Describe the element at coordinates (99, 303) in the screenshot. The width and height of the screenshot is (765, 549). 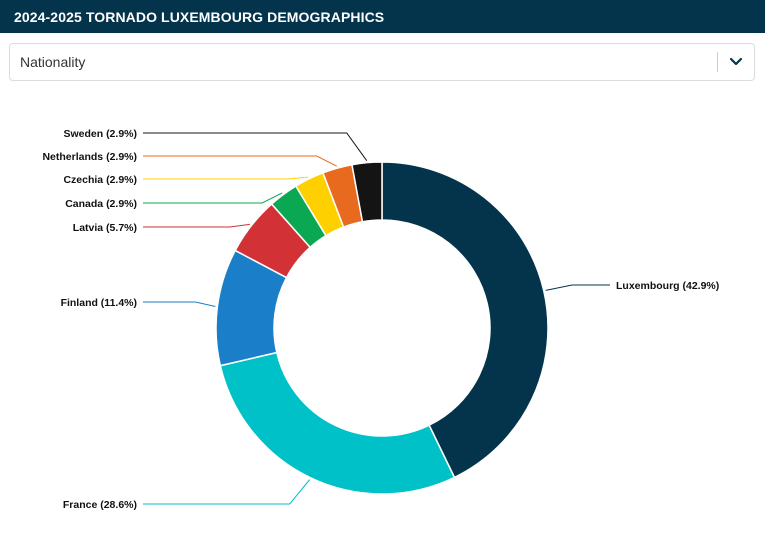
I see `slice-label-finland: Finland (11.4%)` at that location.